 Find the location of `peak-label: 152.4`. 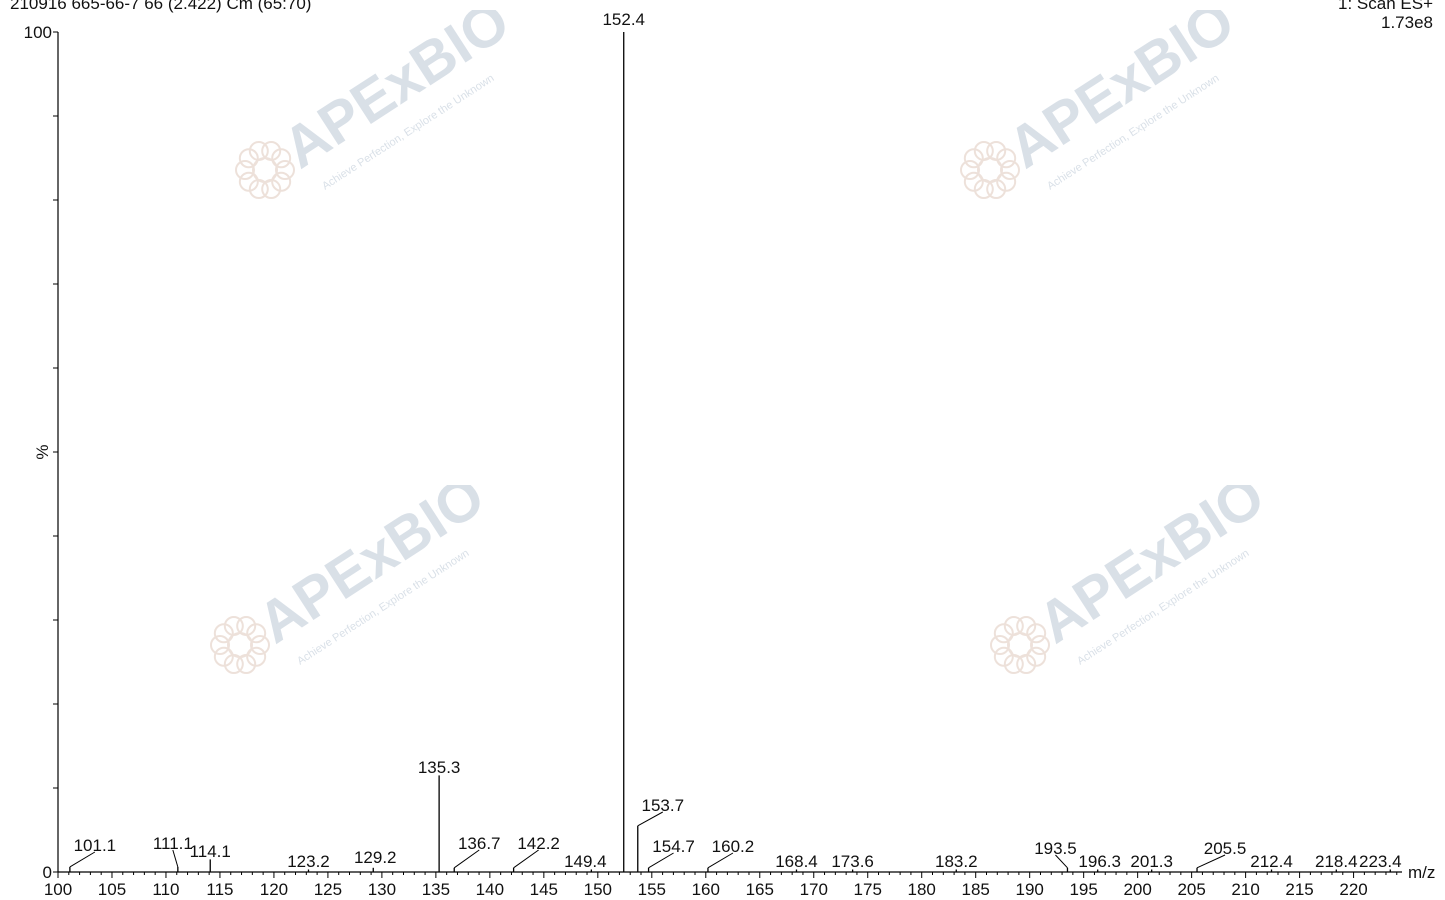

peak-label: 152.4 is located at coordinates (623, 19).